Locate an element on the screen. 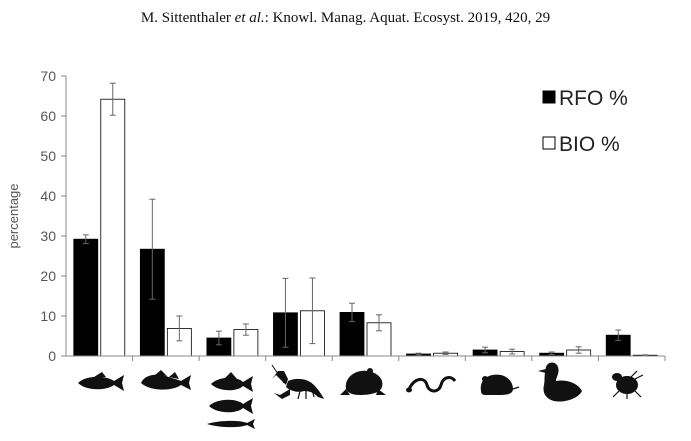 This screenshot has height=441, width=691. rfo-error-bar-duck is located at coordinates (551, 353).